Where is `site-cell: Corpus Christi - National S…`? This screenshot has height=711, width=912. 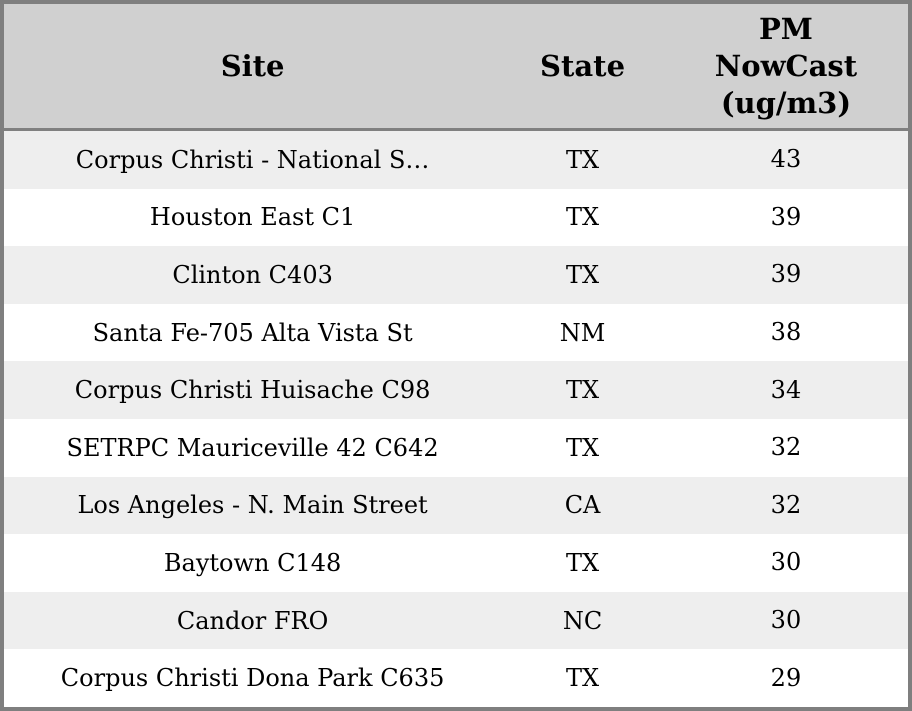
site-cell: Corpus Christi - National S… is located at coordinates (252, 159).